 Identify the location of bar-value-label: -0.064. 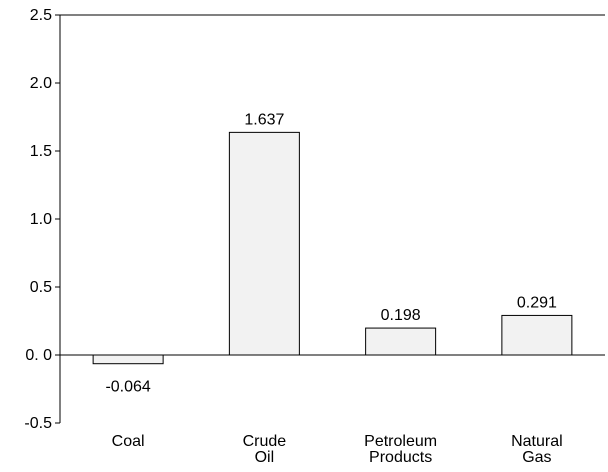
(127, 387).